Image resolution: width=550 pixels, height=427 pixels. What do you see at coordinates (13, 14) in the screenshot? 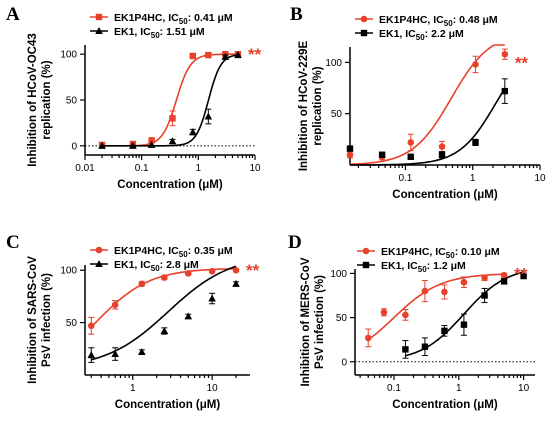
I see `panel-letter: A` at bounding box center [13, 14].